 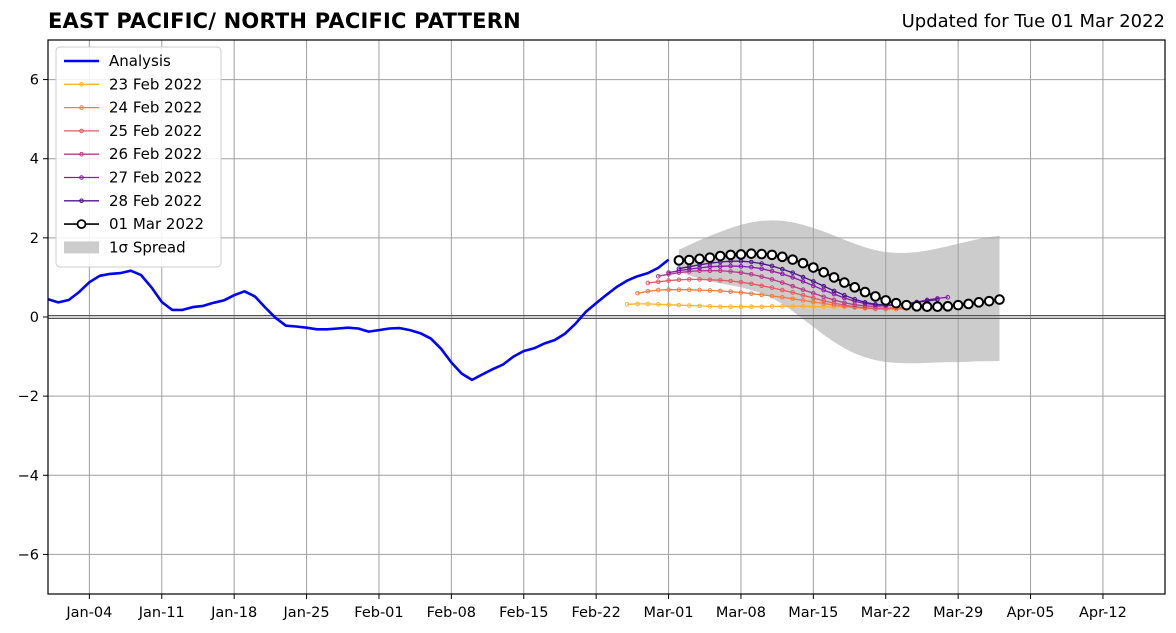 What do you see at coordinates (1033, 21) in the screenshot?
I see `chart-subtitle: Updated for Tue 01 Mar 2022` at bounding box center [1033, 21].